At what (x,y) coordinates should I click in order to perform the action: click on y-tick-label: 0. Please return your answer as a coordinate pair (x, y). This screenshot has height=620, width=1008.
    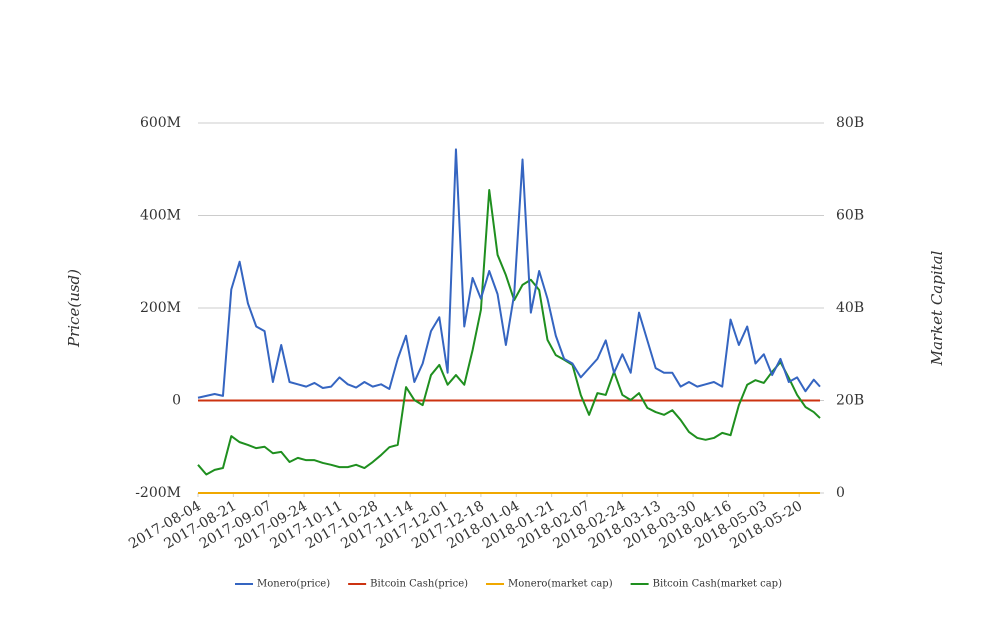
    Looking at the image, I should click on (176, 401).